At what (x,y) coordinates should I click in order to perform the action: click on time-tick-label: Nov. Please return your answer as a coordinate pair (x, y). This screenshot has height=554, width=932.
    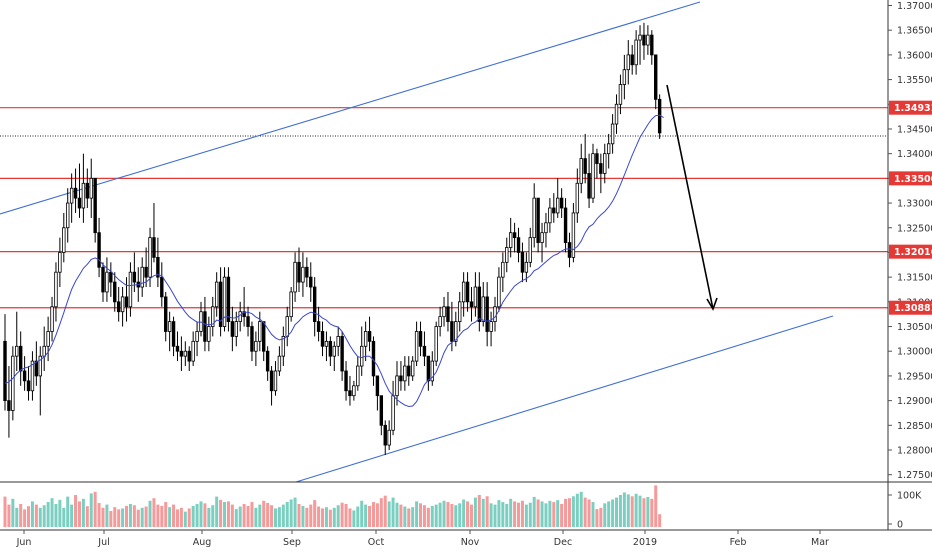
    Looking at the image, I should click on (470, 542).